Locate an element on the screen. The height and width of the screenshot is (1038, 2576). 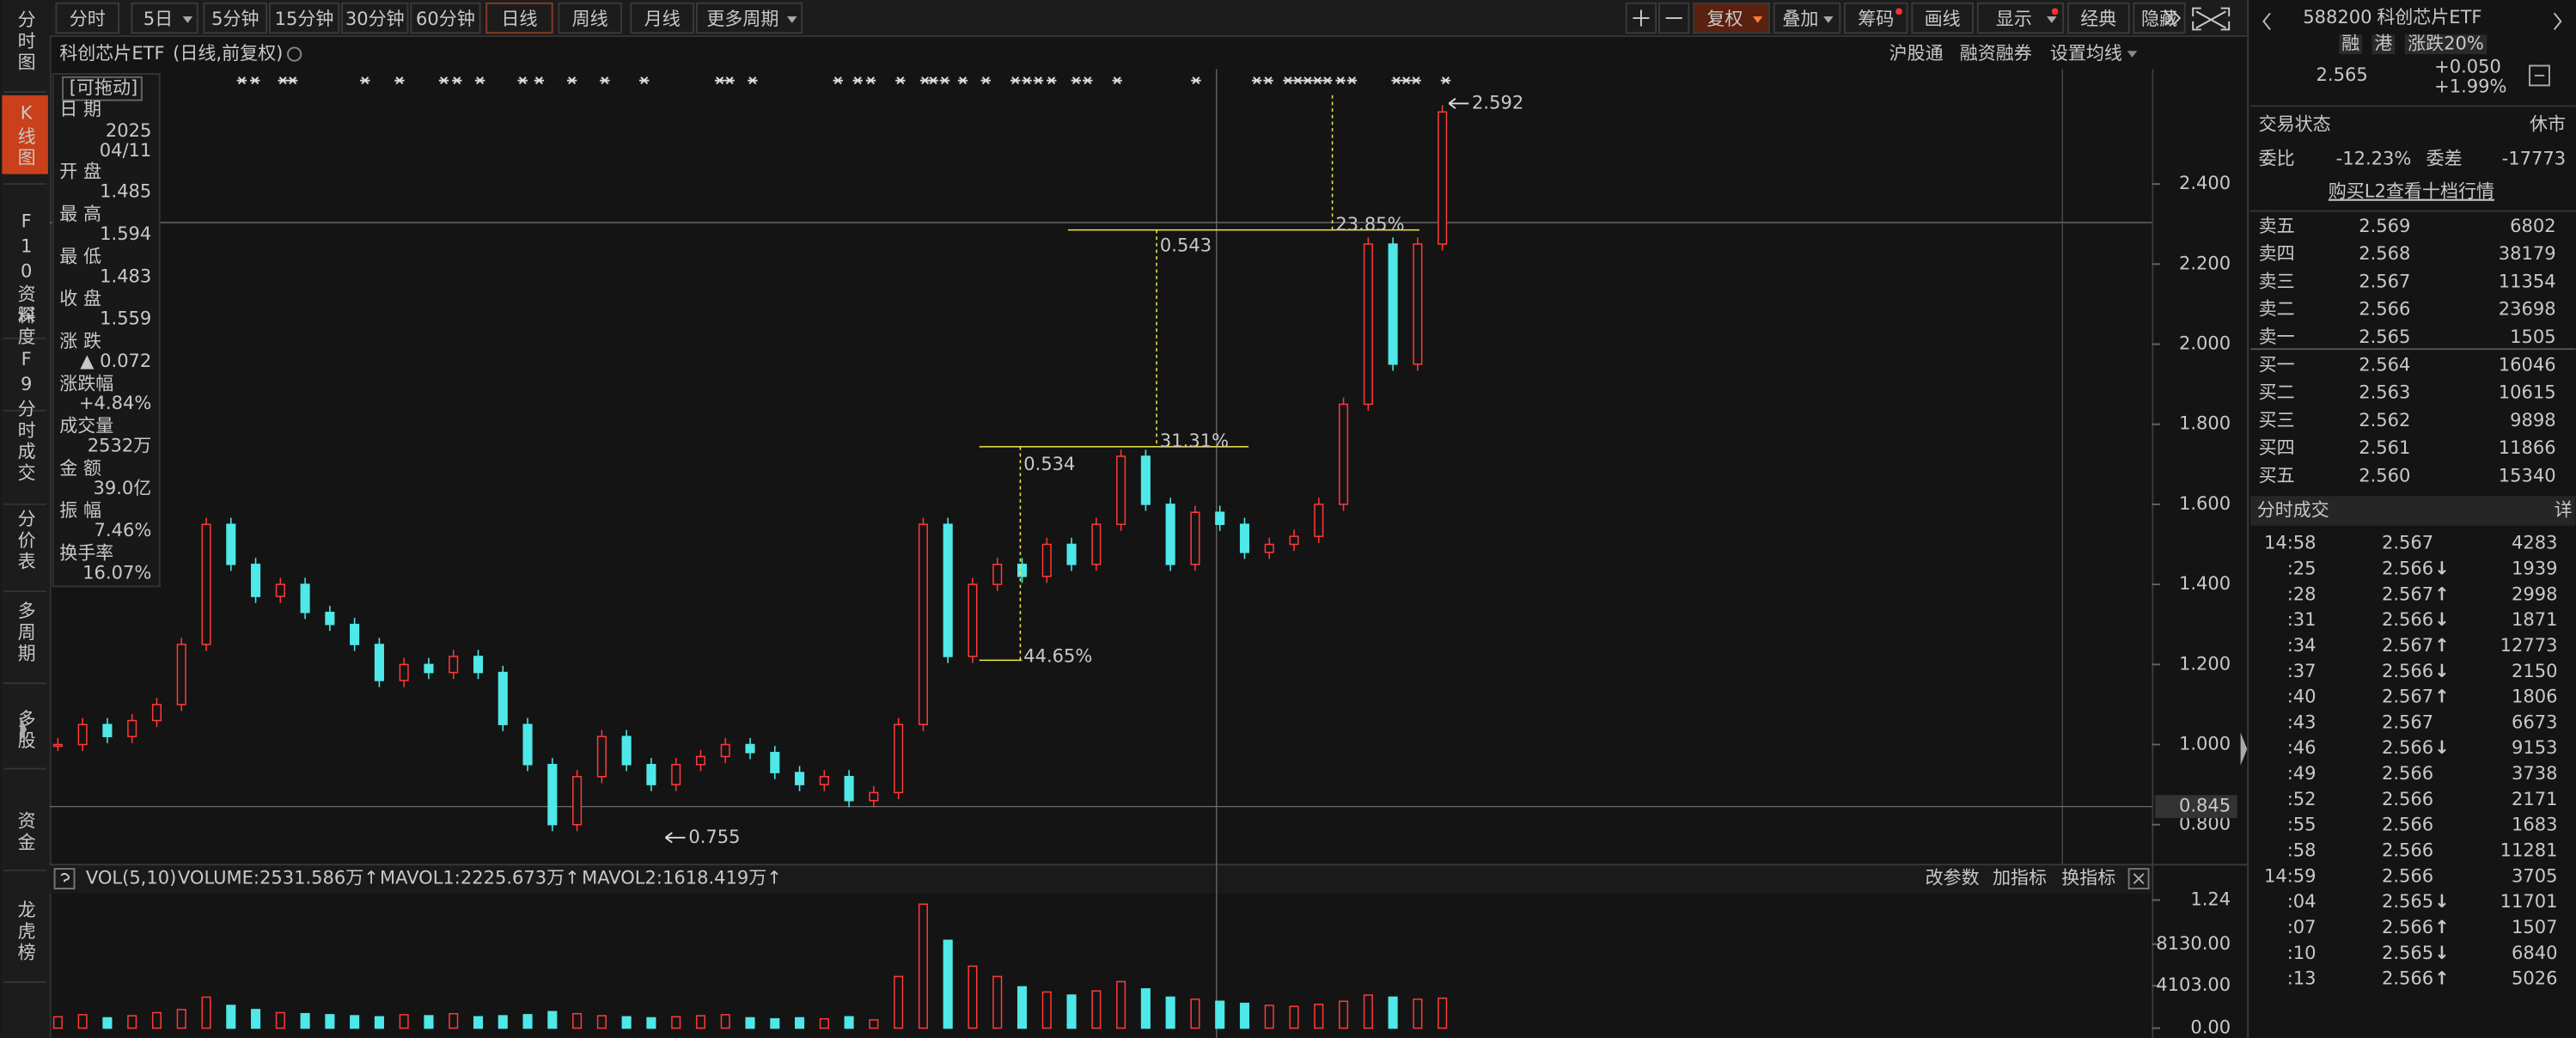
collapse-button is located at coordinates (2540, 75).